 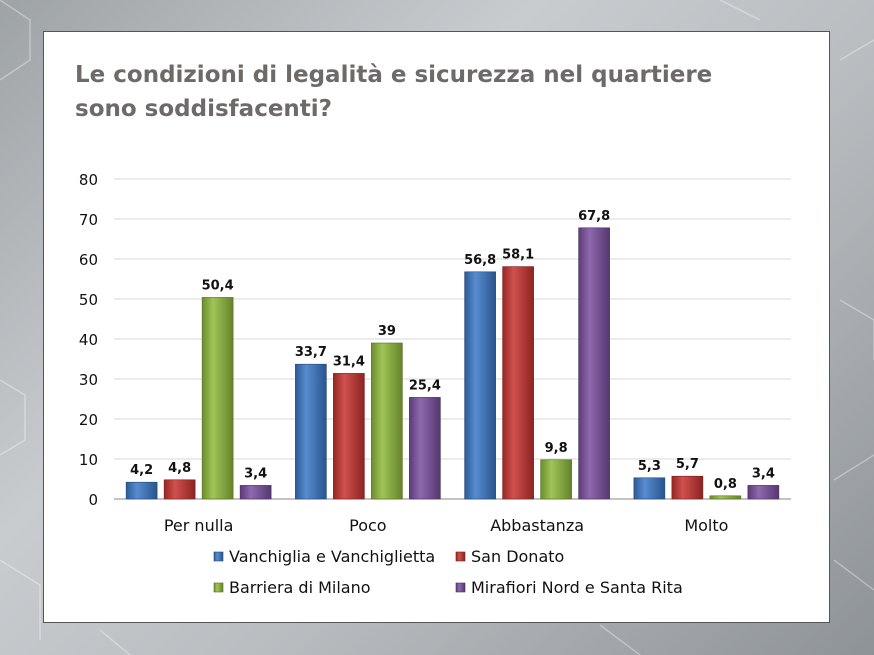 What do you see at coordinates (179, 468) in the screenshot?
I see `data-label: 4,8` at bounding box center [179, 468].